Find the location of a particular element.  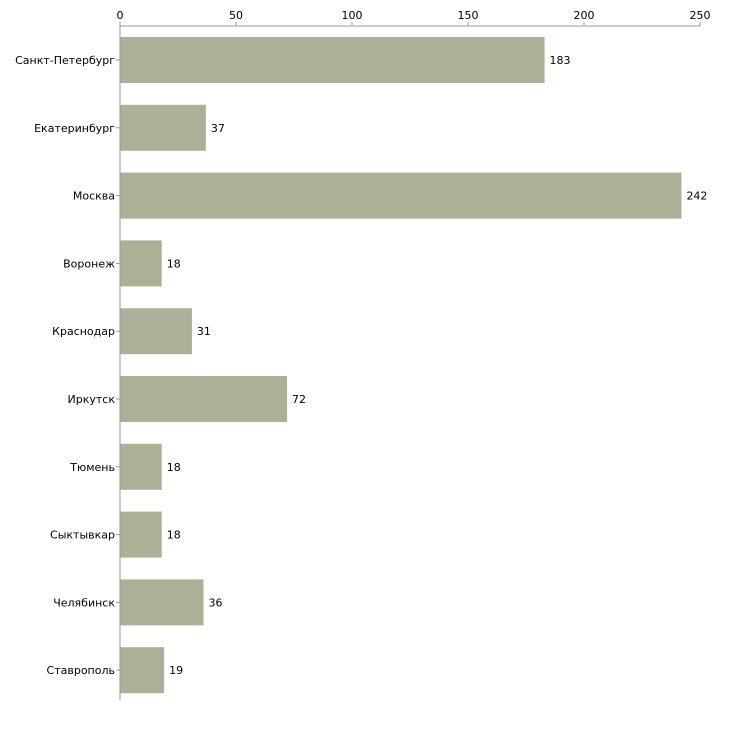

x-axis: 0 50 100 150 200 250 is located at coordinates (414, 18).